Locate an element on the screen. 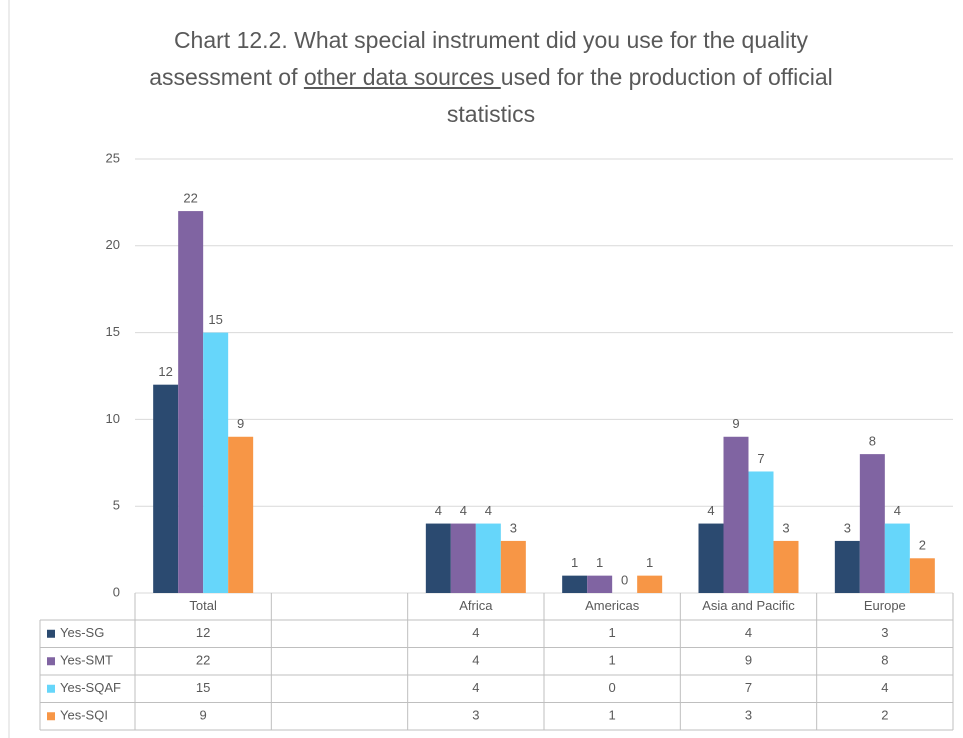 The width and height of the screenshot is (963, 738). table-cell: 7 is located at coordinates (748, 687).